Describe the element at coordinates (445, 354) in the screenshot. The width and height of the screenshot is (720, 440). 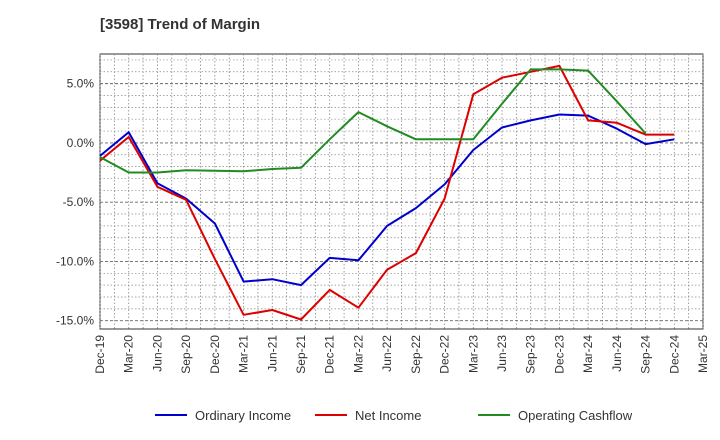
I see `x-tick-label: Dec-22` at that location.